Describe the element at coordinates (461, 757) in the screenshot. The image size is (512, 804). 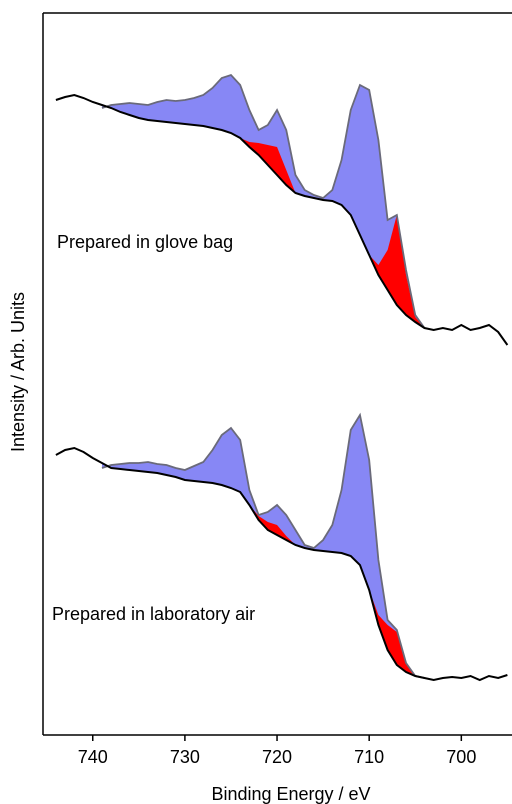
I see `x-tick-label: 700` at that location.